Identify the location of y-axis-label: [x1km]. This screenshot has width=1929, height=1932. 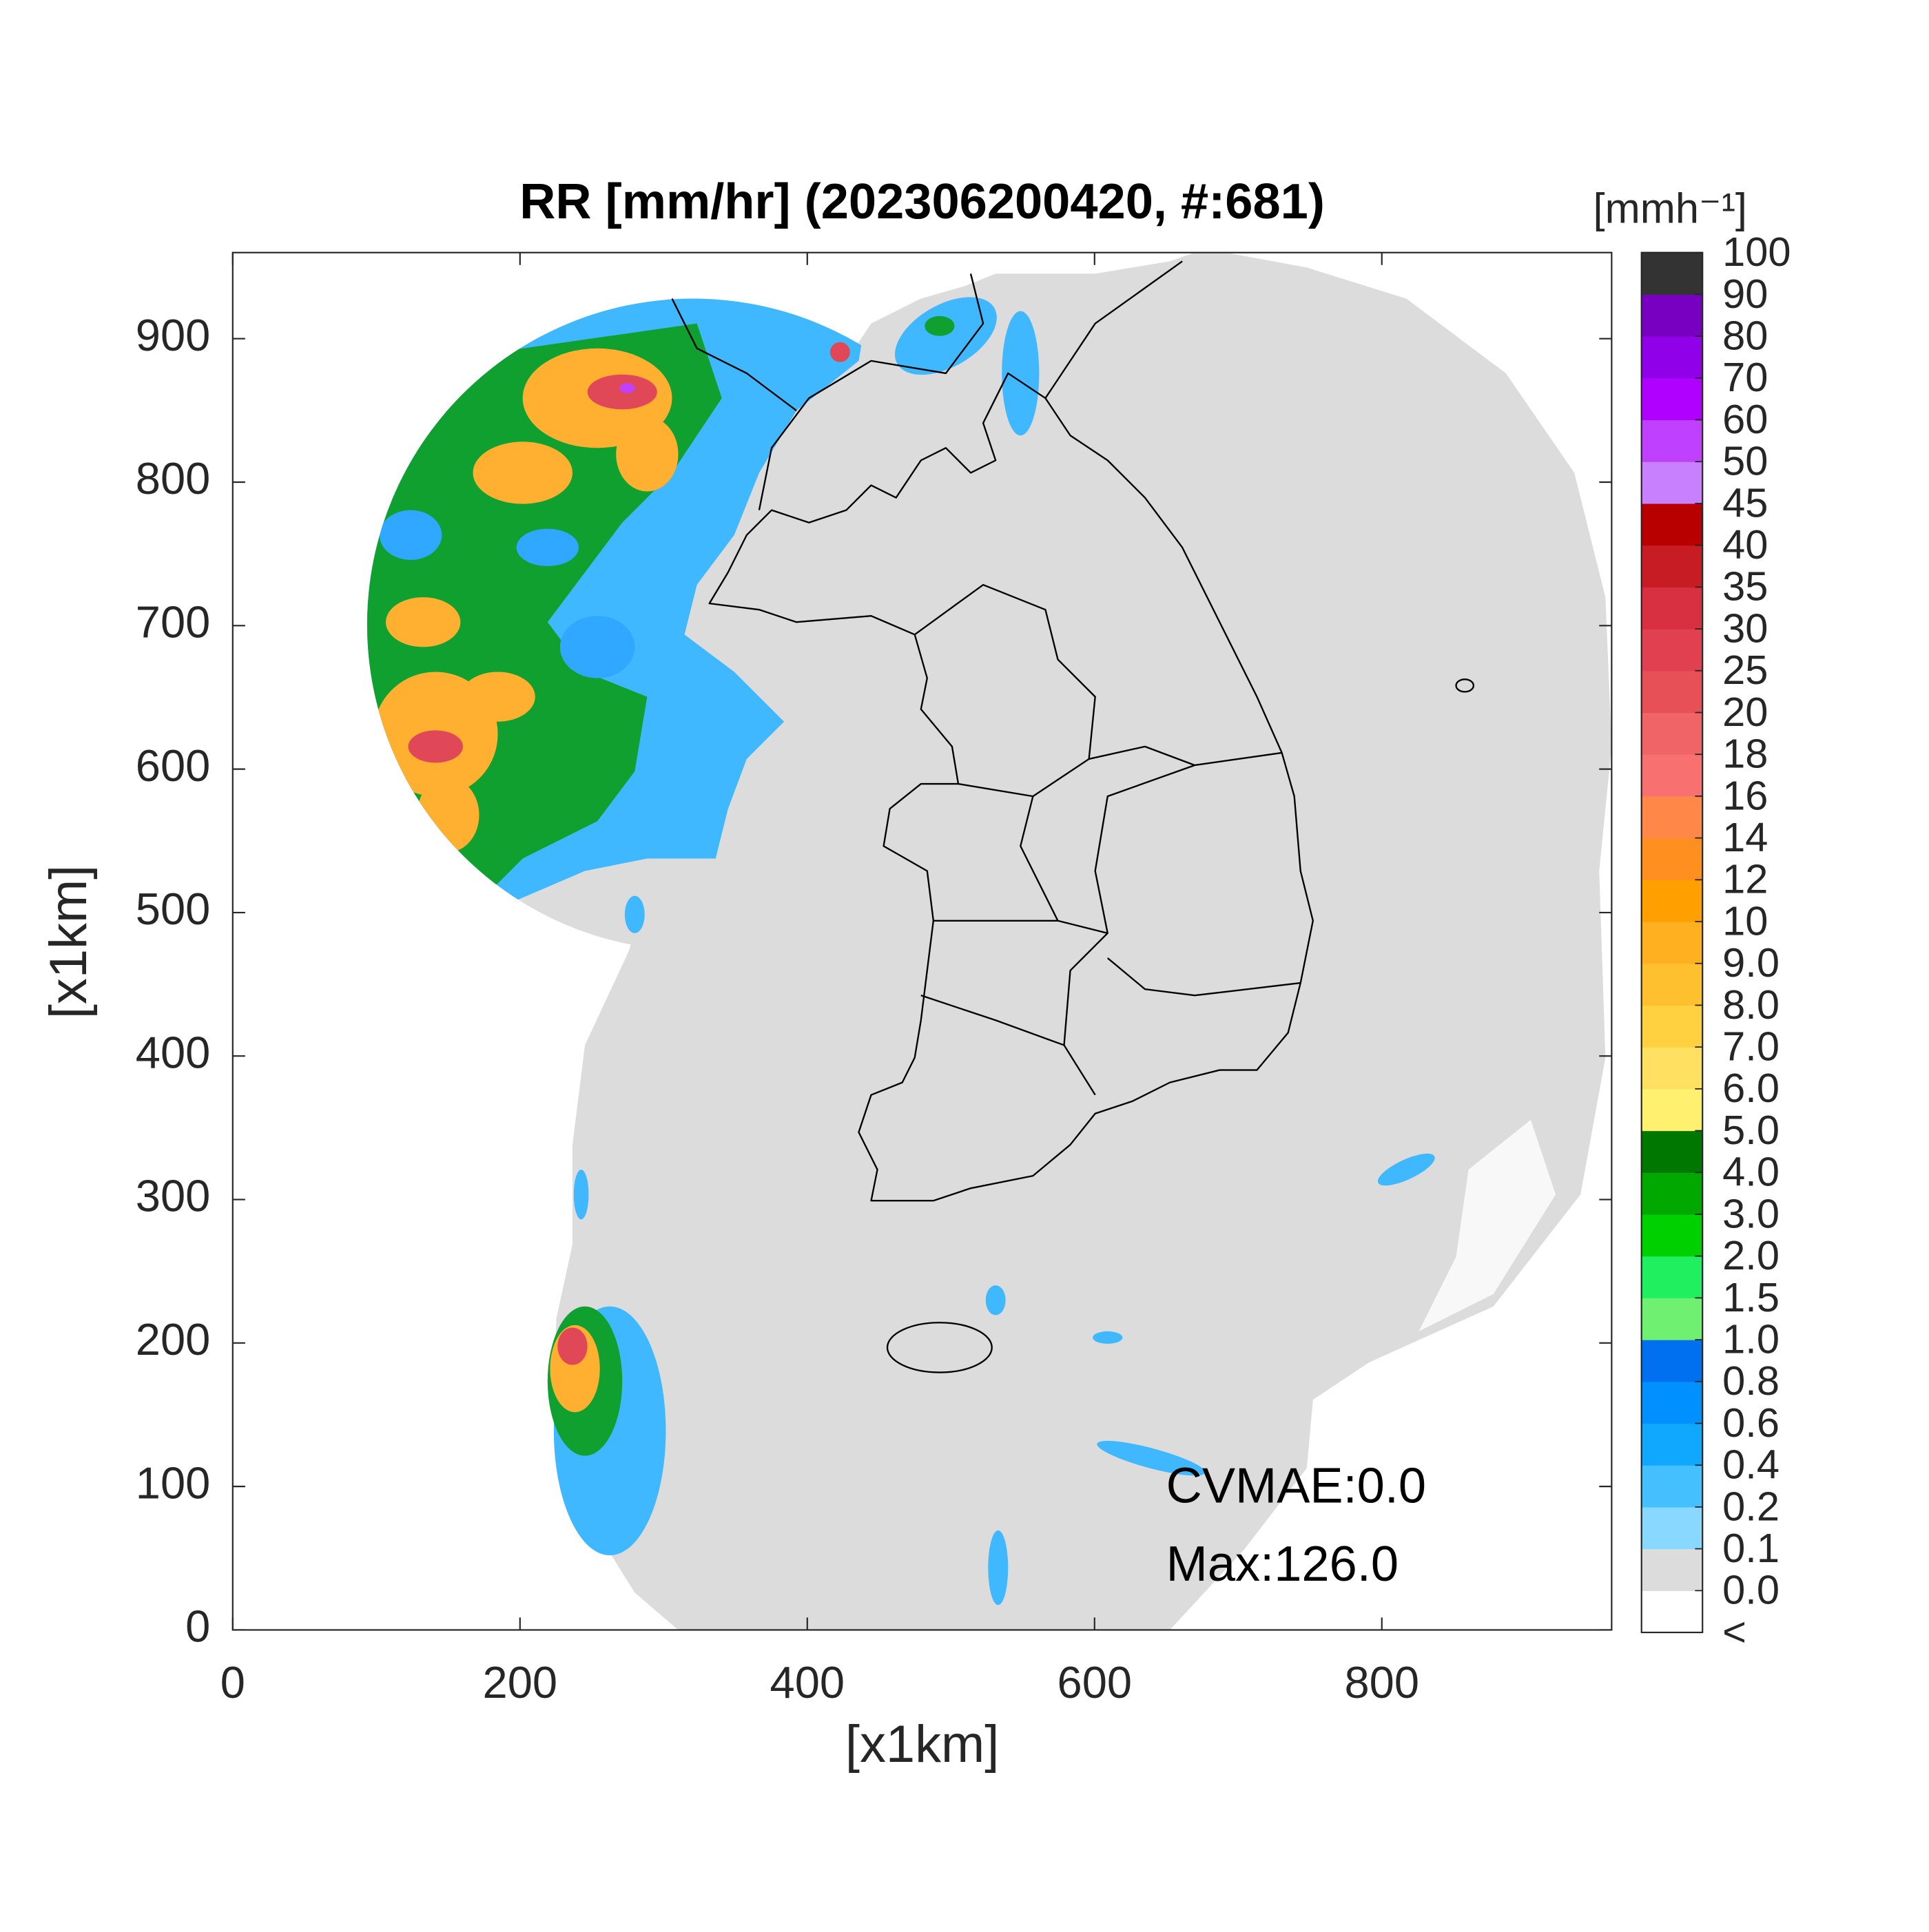
(68, 942).